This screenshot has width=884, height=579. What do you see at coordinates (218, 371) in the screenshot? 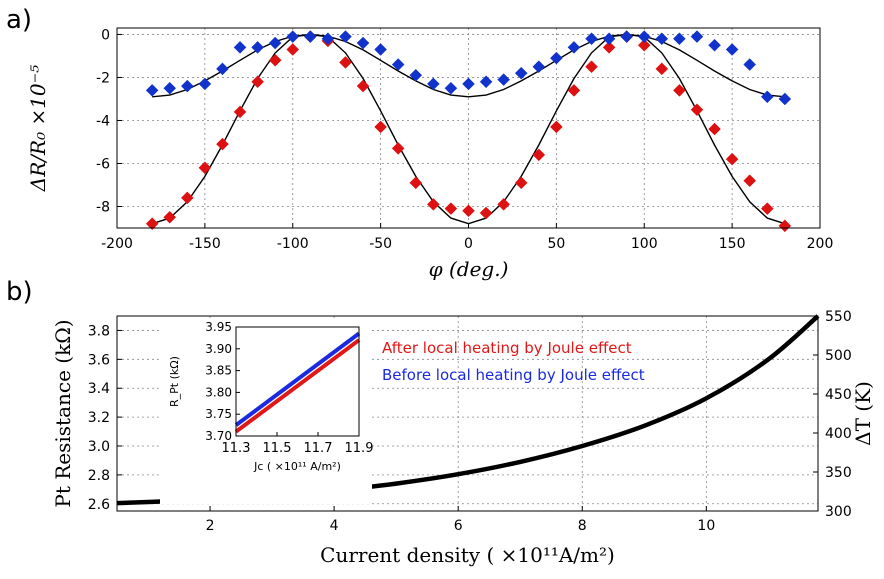
I see `inset-ytick-label: 3.85` at bounding box center [218, 371].